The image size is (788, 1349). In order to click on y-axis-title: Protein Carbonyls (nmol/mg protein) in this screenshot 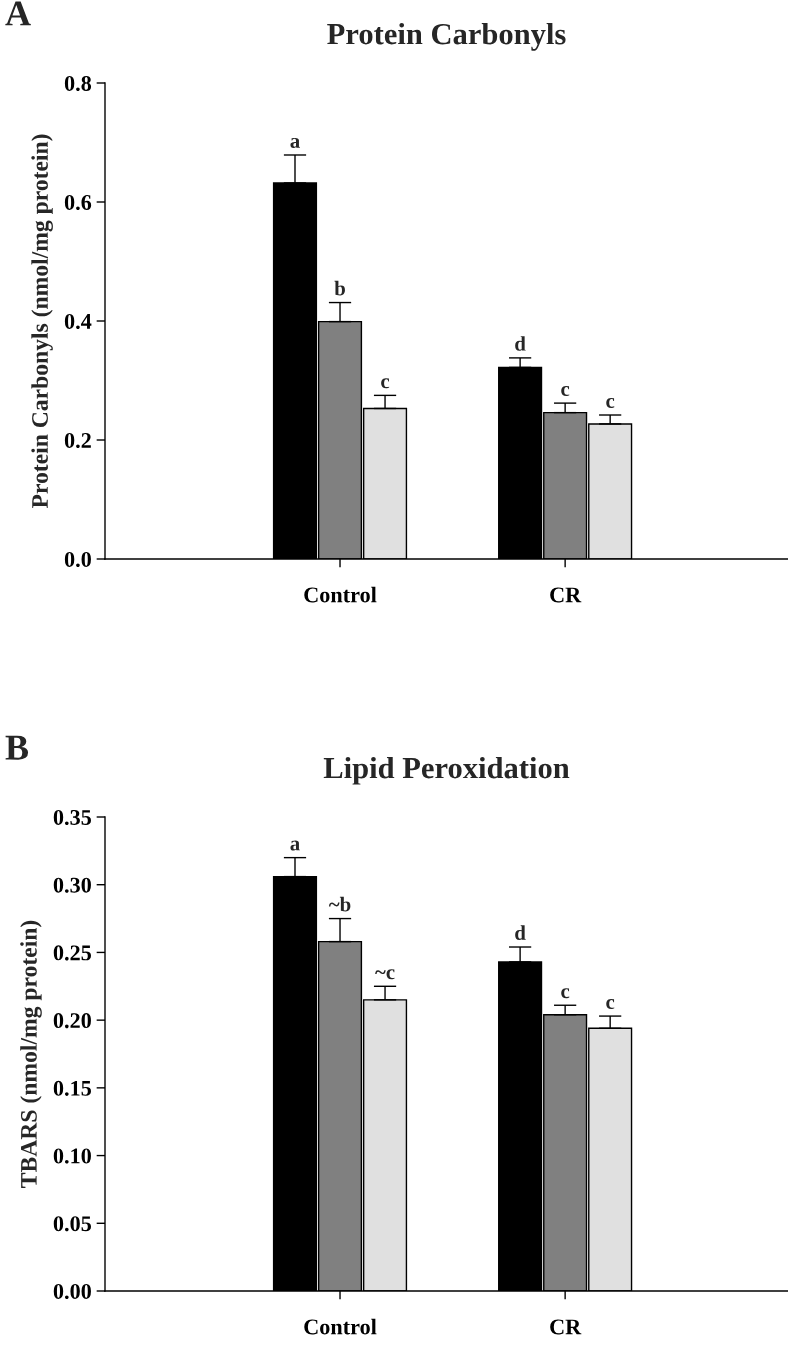, I will do `click(42, 321)`.